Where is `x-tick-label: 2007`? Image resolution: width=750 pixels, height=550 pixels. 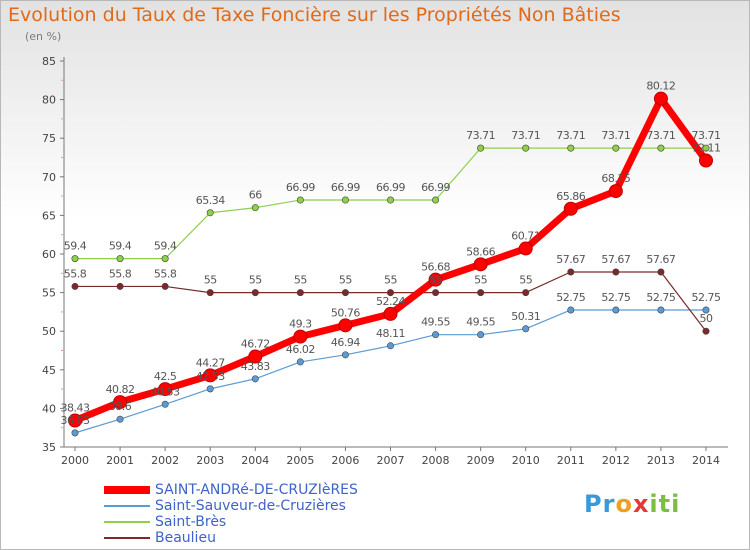
x-tick-label: 2007 is located at coordinates (391, 460).